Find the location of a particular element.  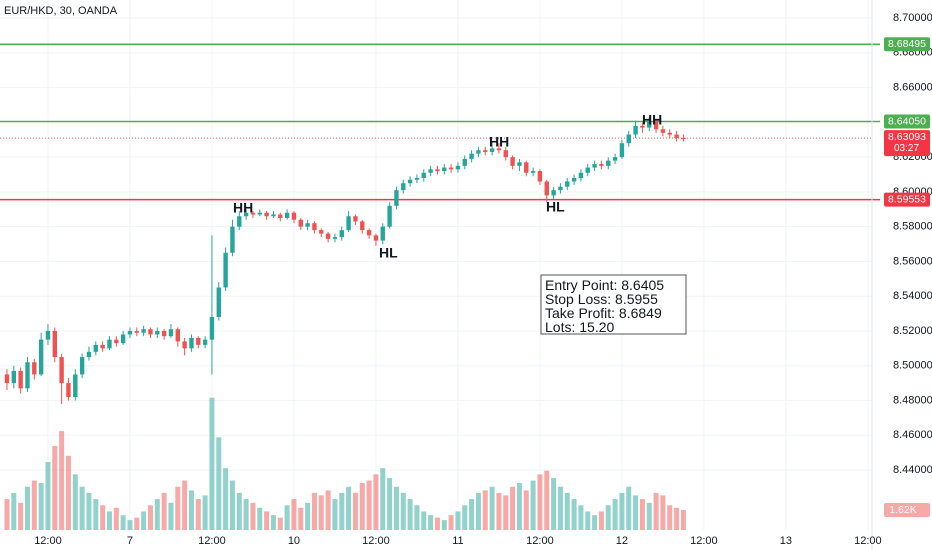

y-tick-label: 8.50000 is located at coordinates (912, 366).